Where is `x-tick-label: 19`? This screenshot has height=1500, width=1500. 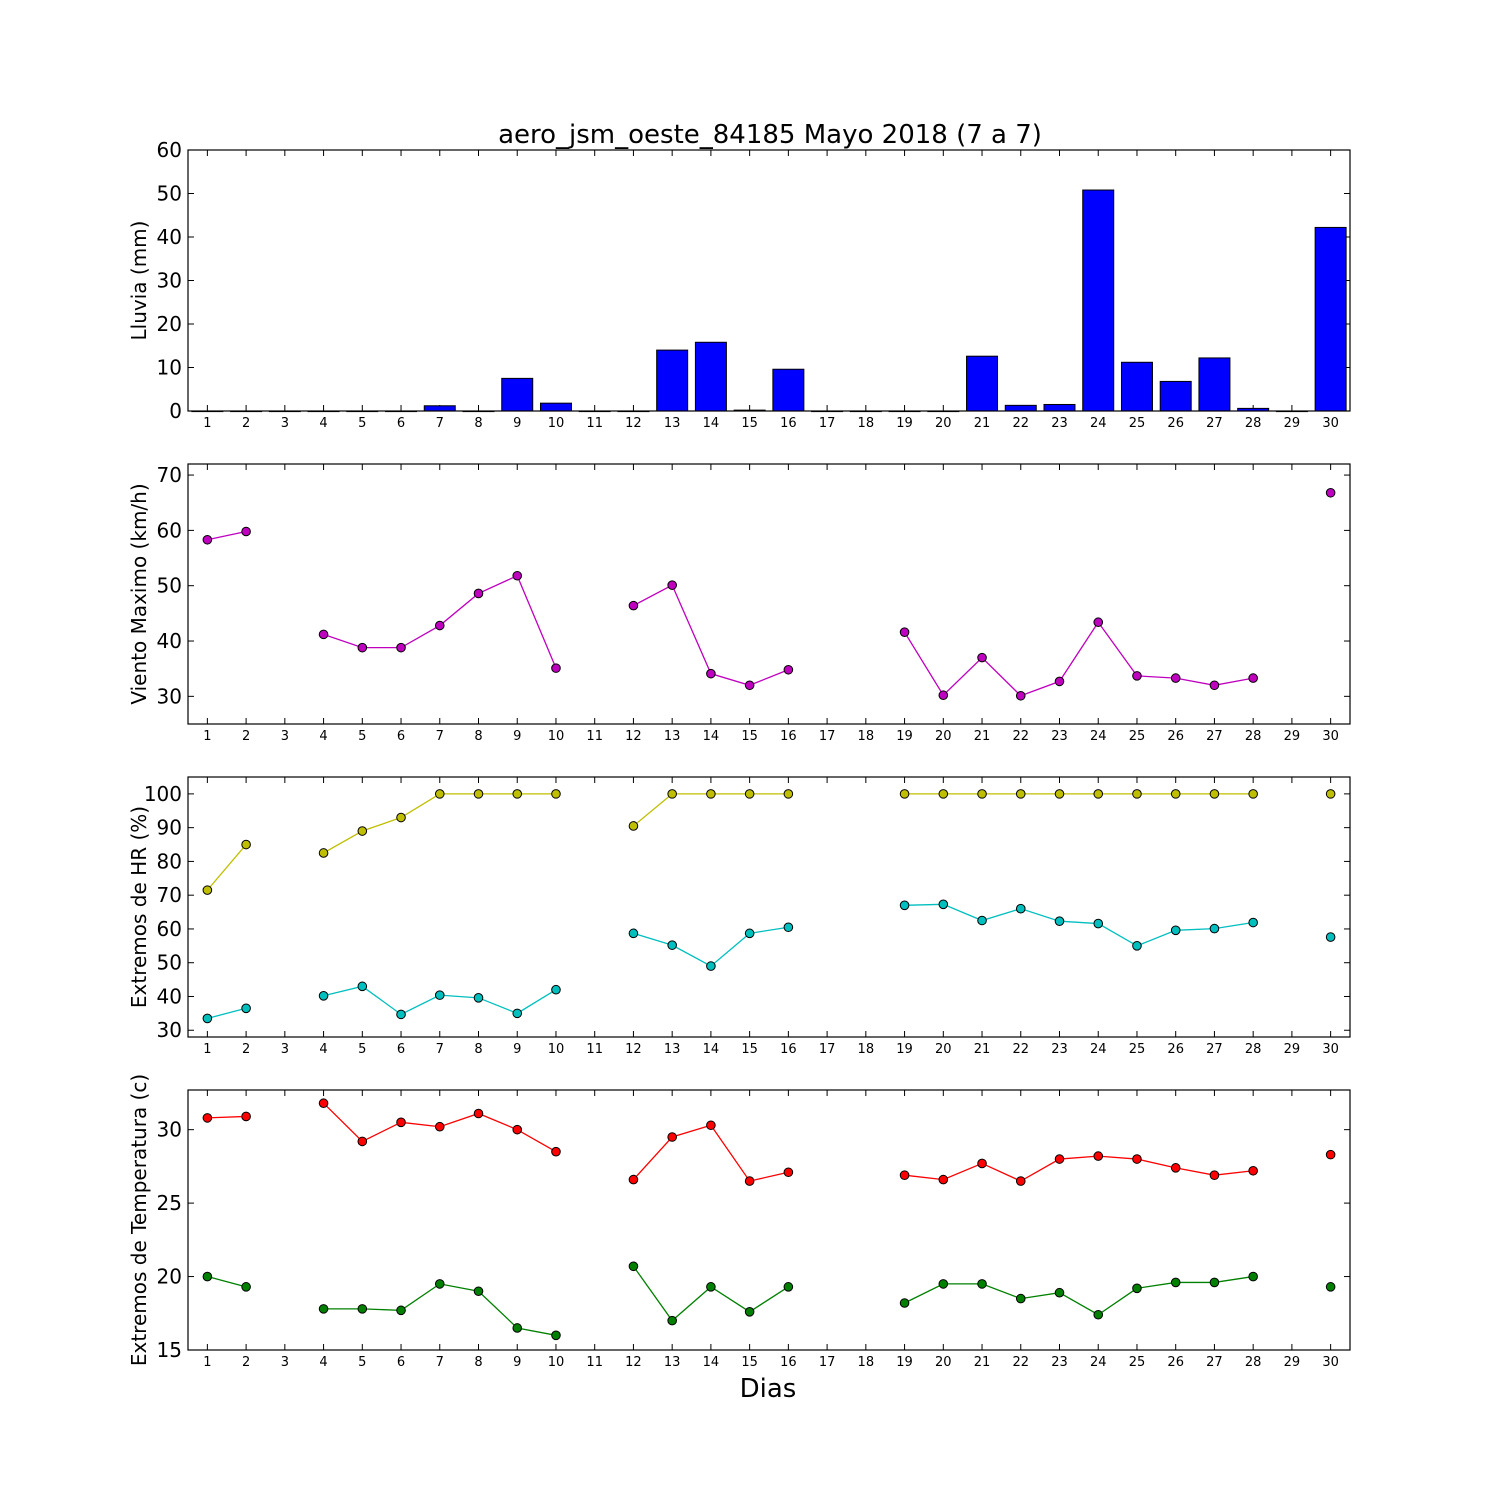
x-tick-label: 19 is located at coordinates (904, 1049).